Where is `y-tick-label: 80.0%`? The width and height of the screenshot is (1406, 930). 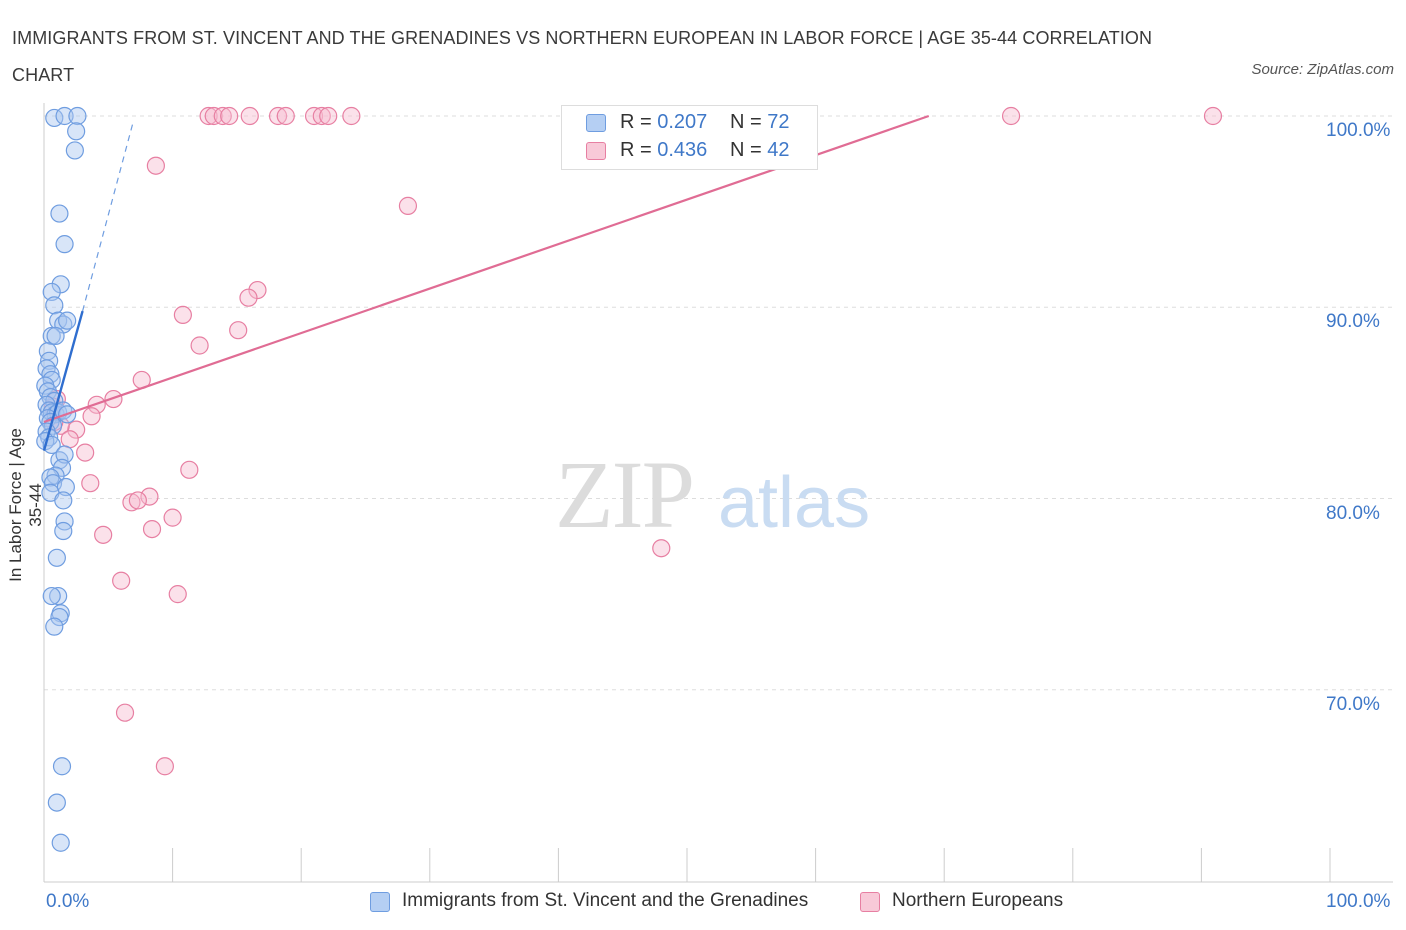 y-tick-label: 80.0% is located at coordinates (1353, 513).